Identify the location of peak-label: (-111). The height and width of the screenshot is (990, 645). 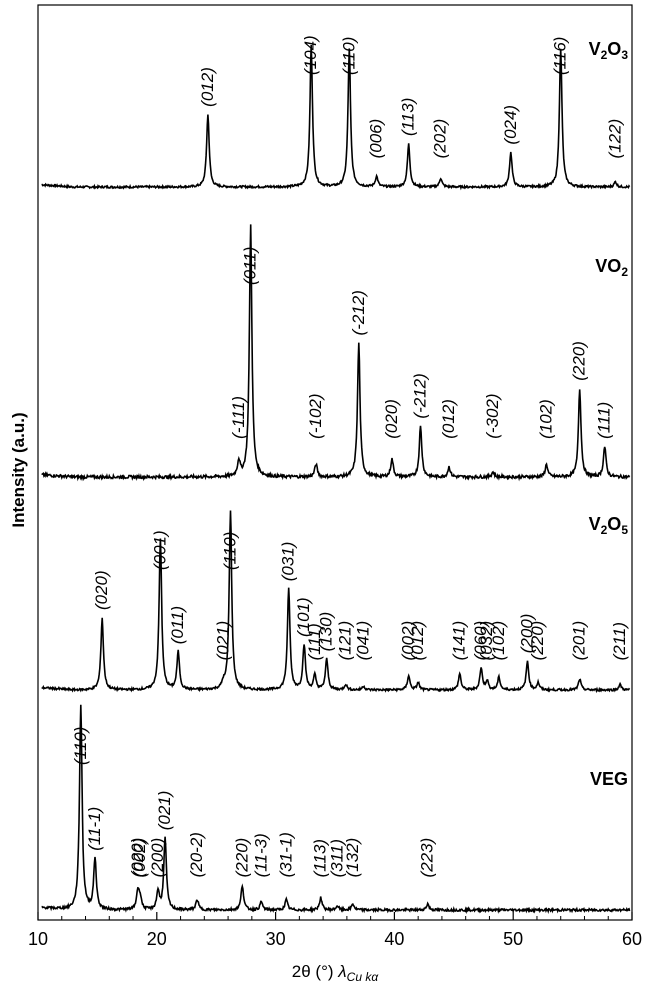
(238, 417).